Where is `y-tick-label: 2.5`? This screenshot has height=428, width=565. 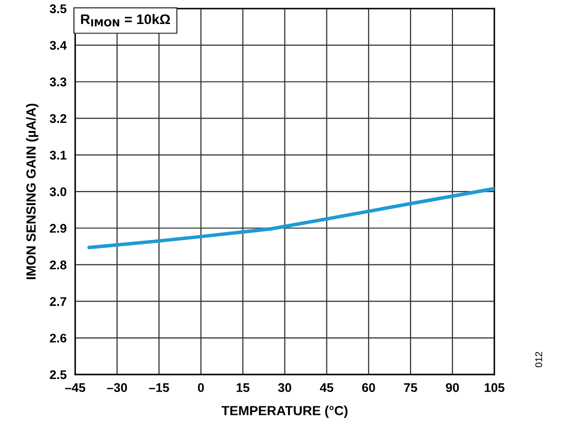
y-tick-label: 2.5 is located at coordinates (58, 375).